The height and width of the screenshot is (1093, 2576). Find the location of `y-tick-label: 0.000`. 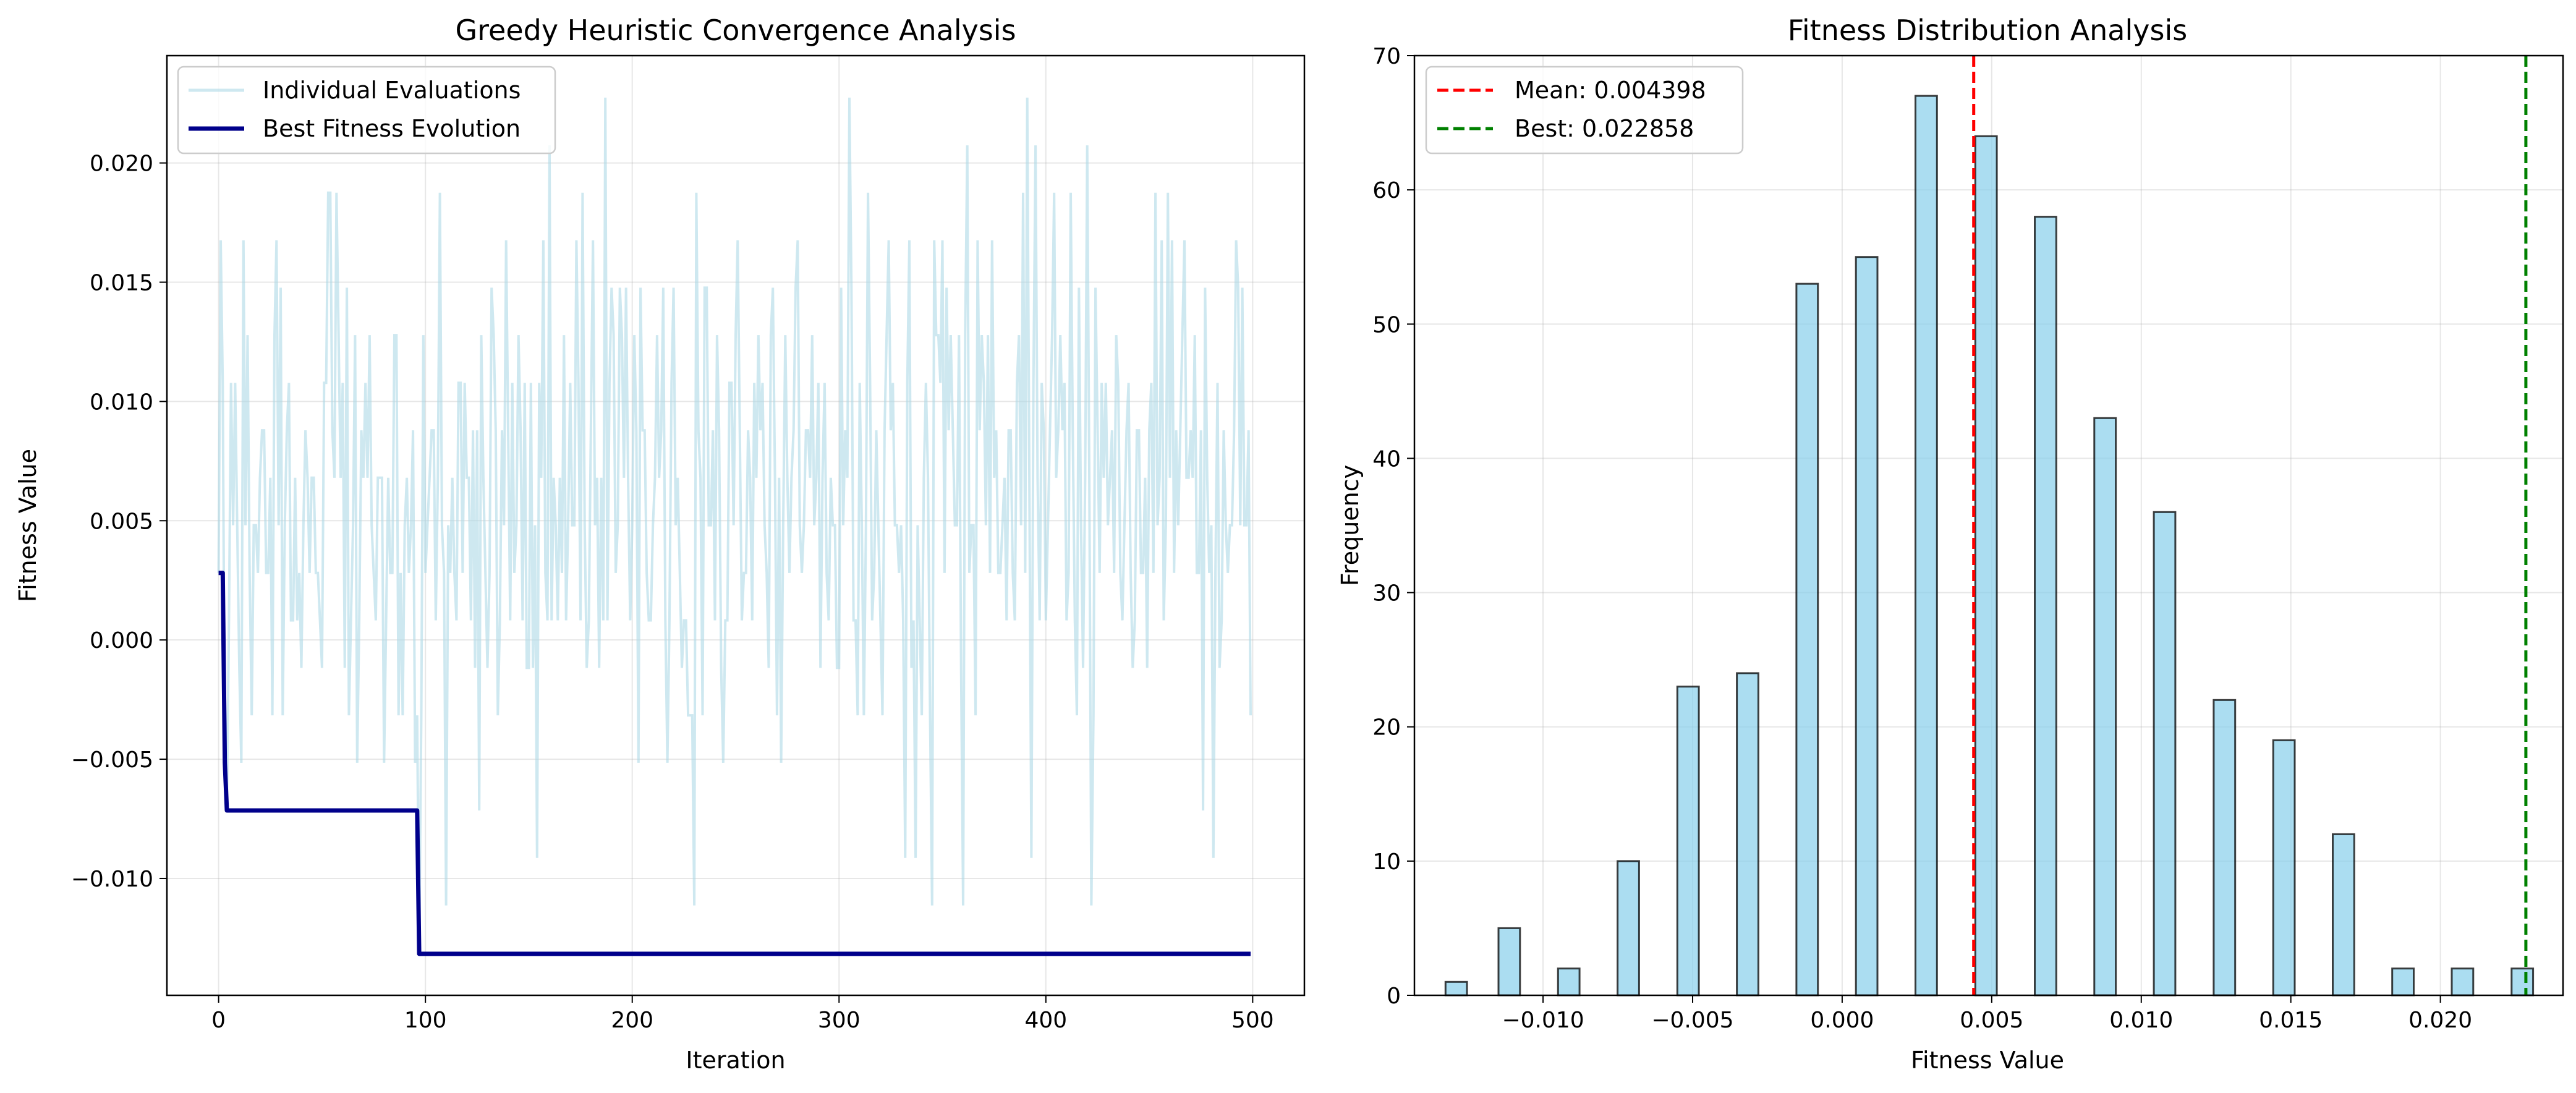

y-tick-label: 0.000 is located at coordinates (121, 640).